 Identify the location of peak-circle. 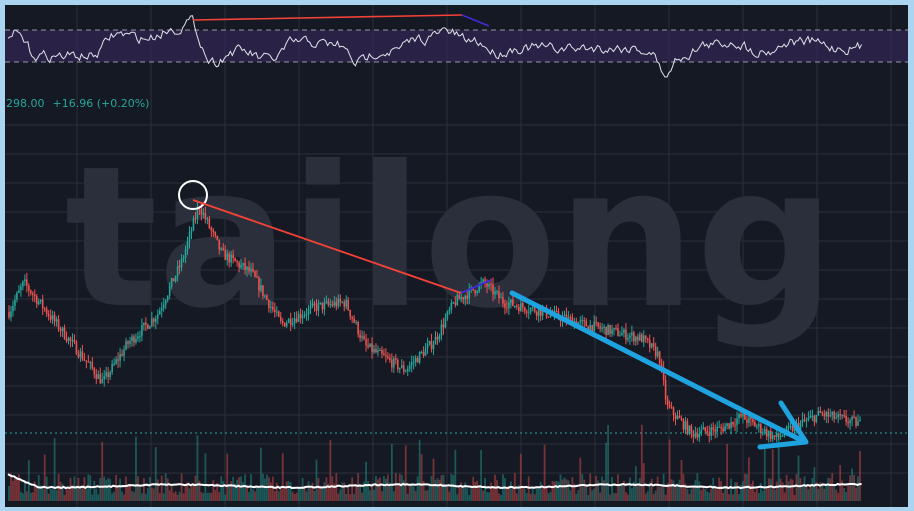
(193, 195).